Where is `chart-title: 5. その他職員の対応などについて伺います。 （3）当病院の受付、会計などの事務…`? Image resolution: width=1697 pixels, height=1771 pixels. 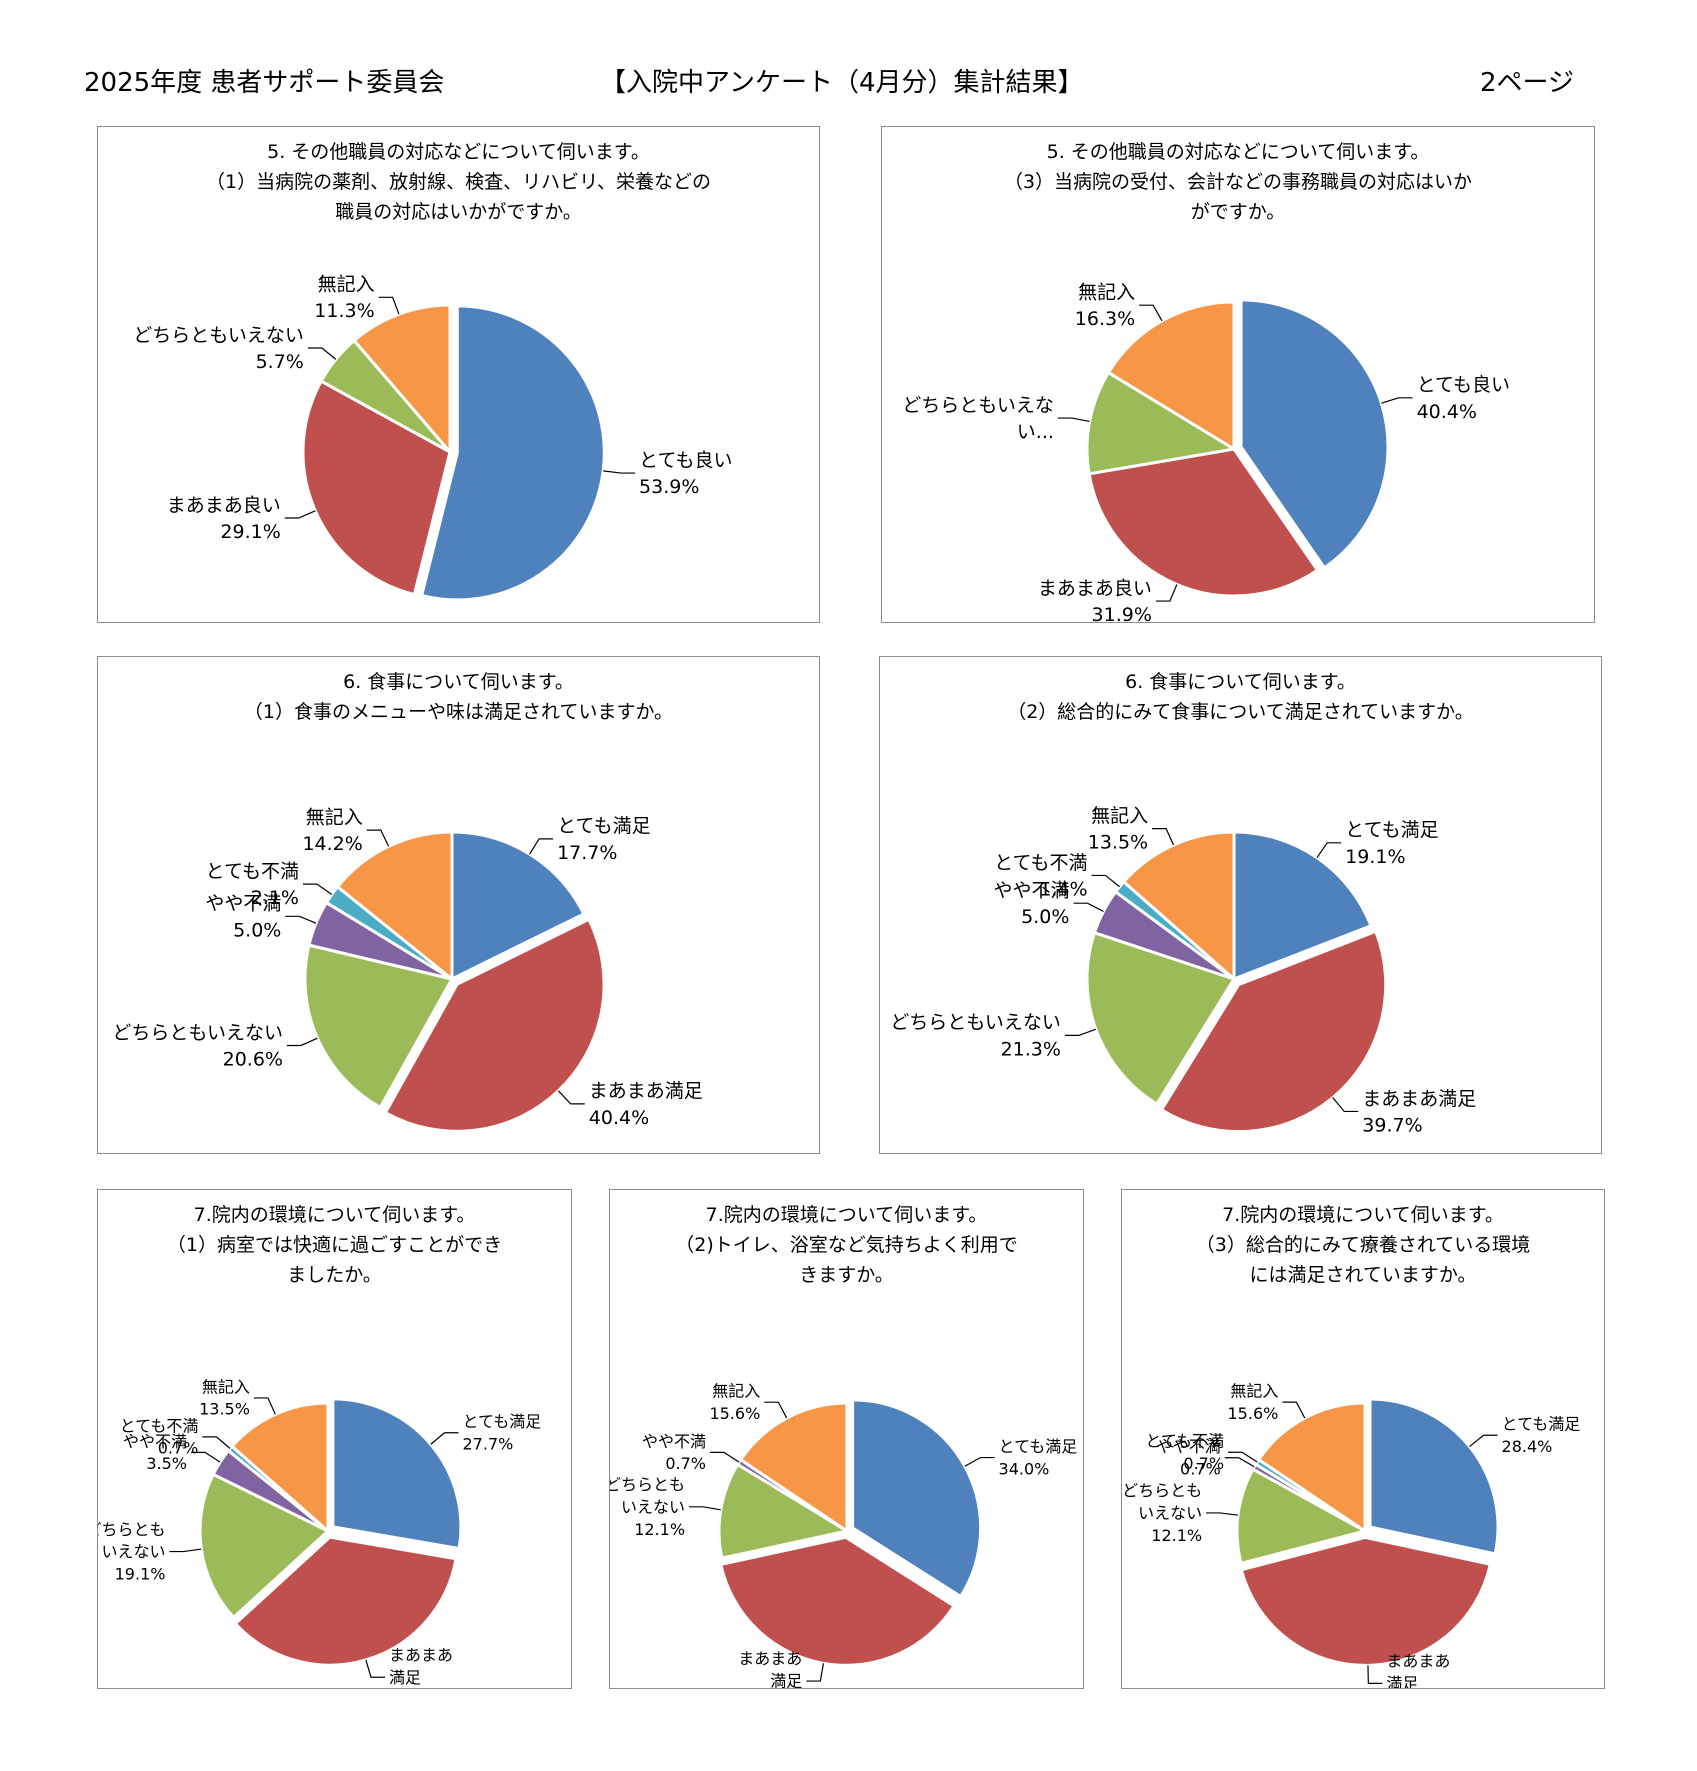 chart-title: 5. その他職員の対応などについて伺います。 （3）当病院の受付、会計などの事務… is located at coordinates (1238, 182).